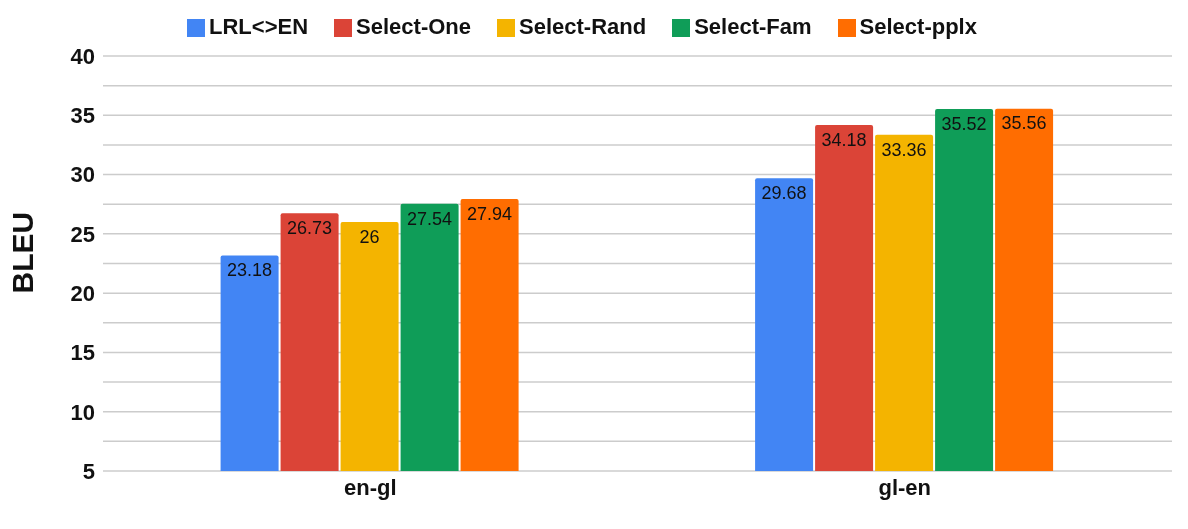  I want to click on legend-label: LRL<>EN, so click(259, 26).